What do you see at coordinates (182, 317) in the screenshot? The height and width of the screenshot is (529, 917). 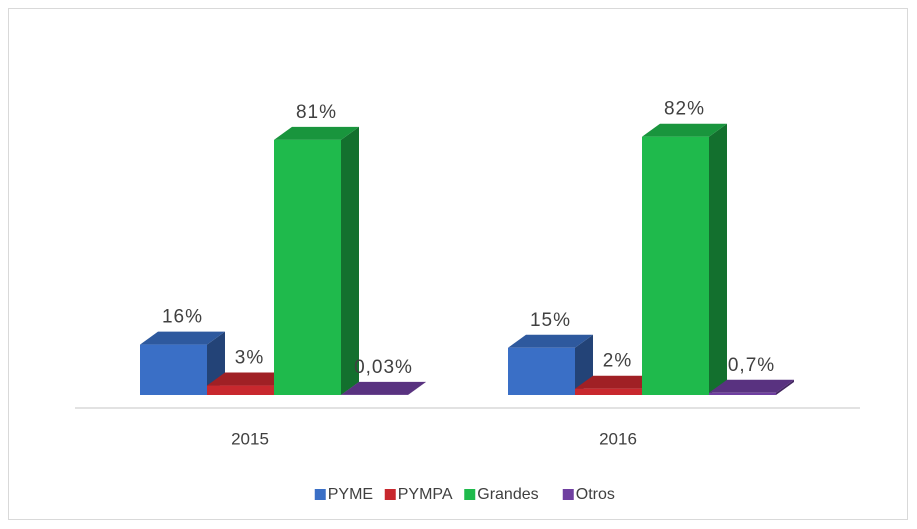 I see `data-label: 16%` at bounding box center [182, 317].